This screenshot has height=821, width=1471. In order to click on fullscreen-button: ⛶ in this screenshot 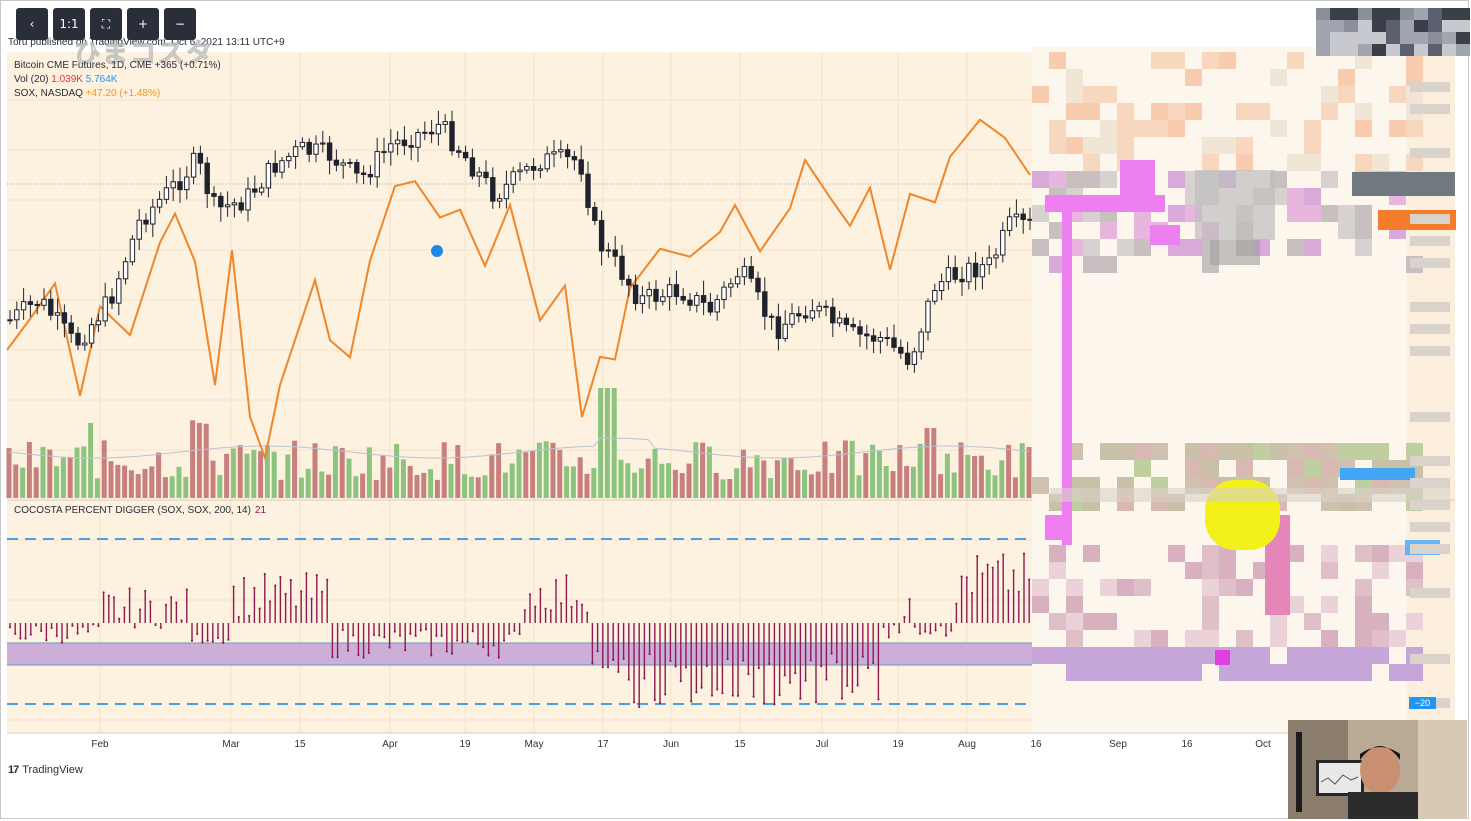, I will do `click(106, 24)`.